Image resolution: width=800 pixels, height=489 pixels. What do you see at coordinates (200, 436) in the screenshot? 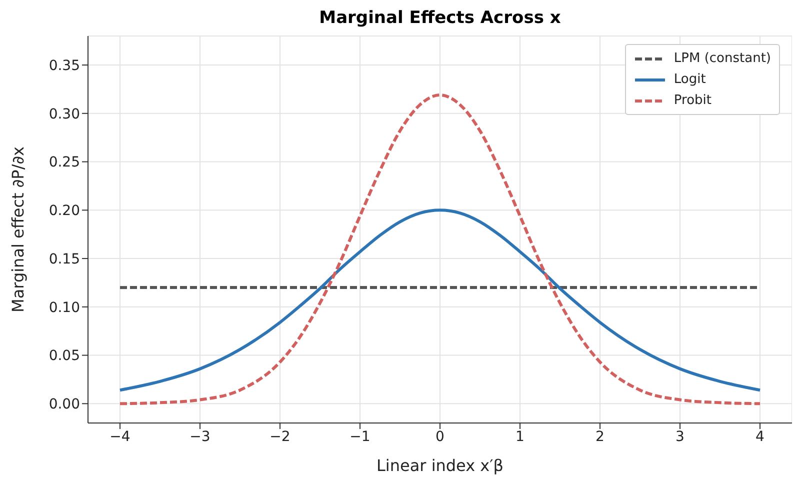
I see `x-tick-label: −3` at bounding box center [200, 436].